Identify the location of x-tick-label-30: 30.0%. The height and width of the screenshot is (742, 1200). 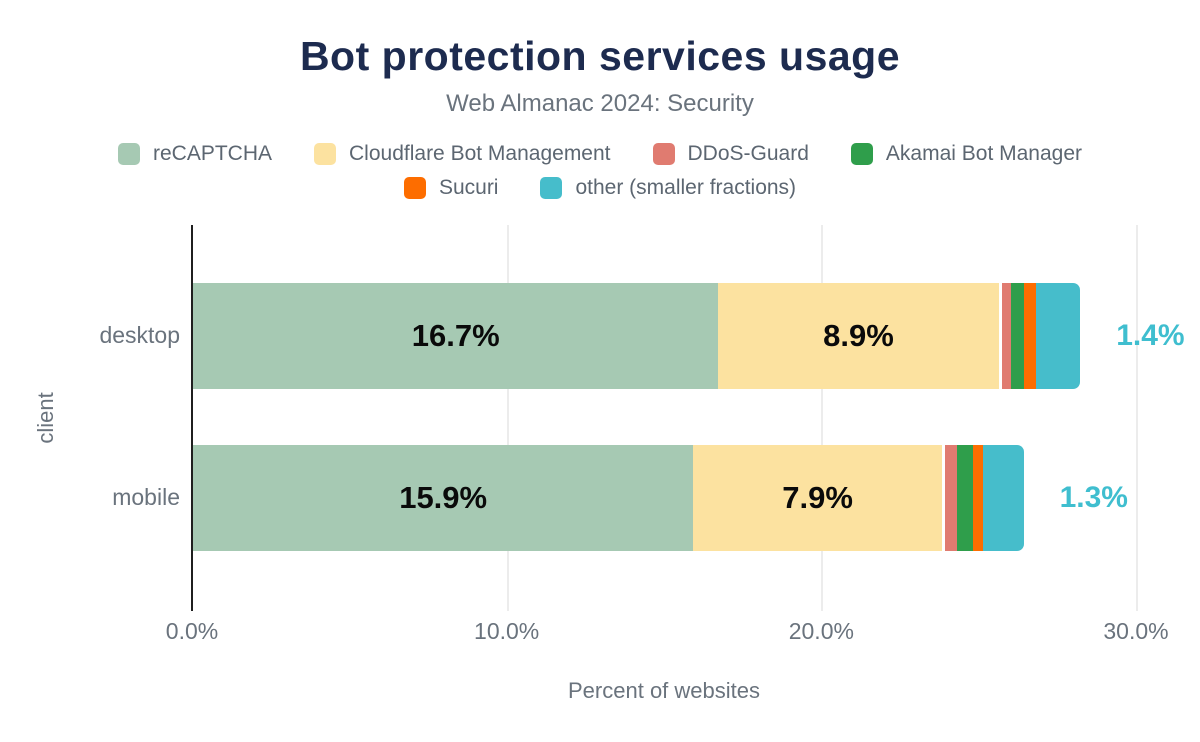
(1136, 631).